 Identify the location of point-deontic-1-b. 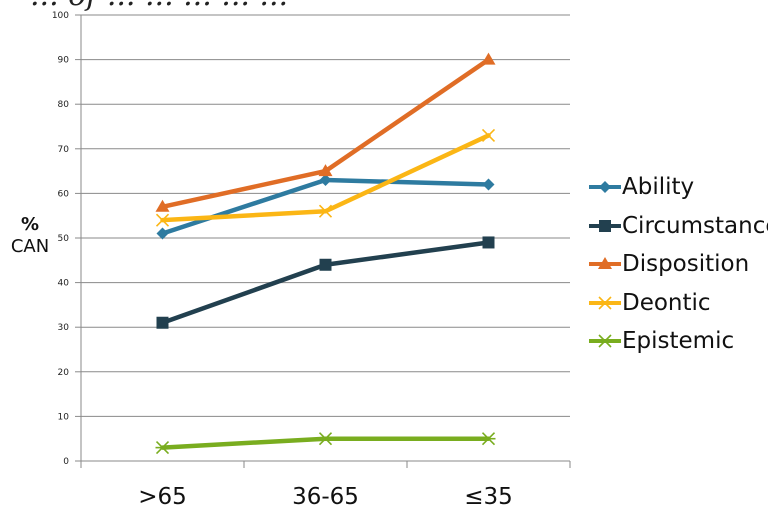
(325, 211).